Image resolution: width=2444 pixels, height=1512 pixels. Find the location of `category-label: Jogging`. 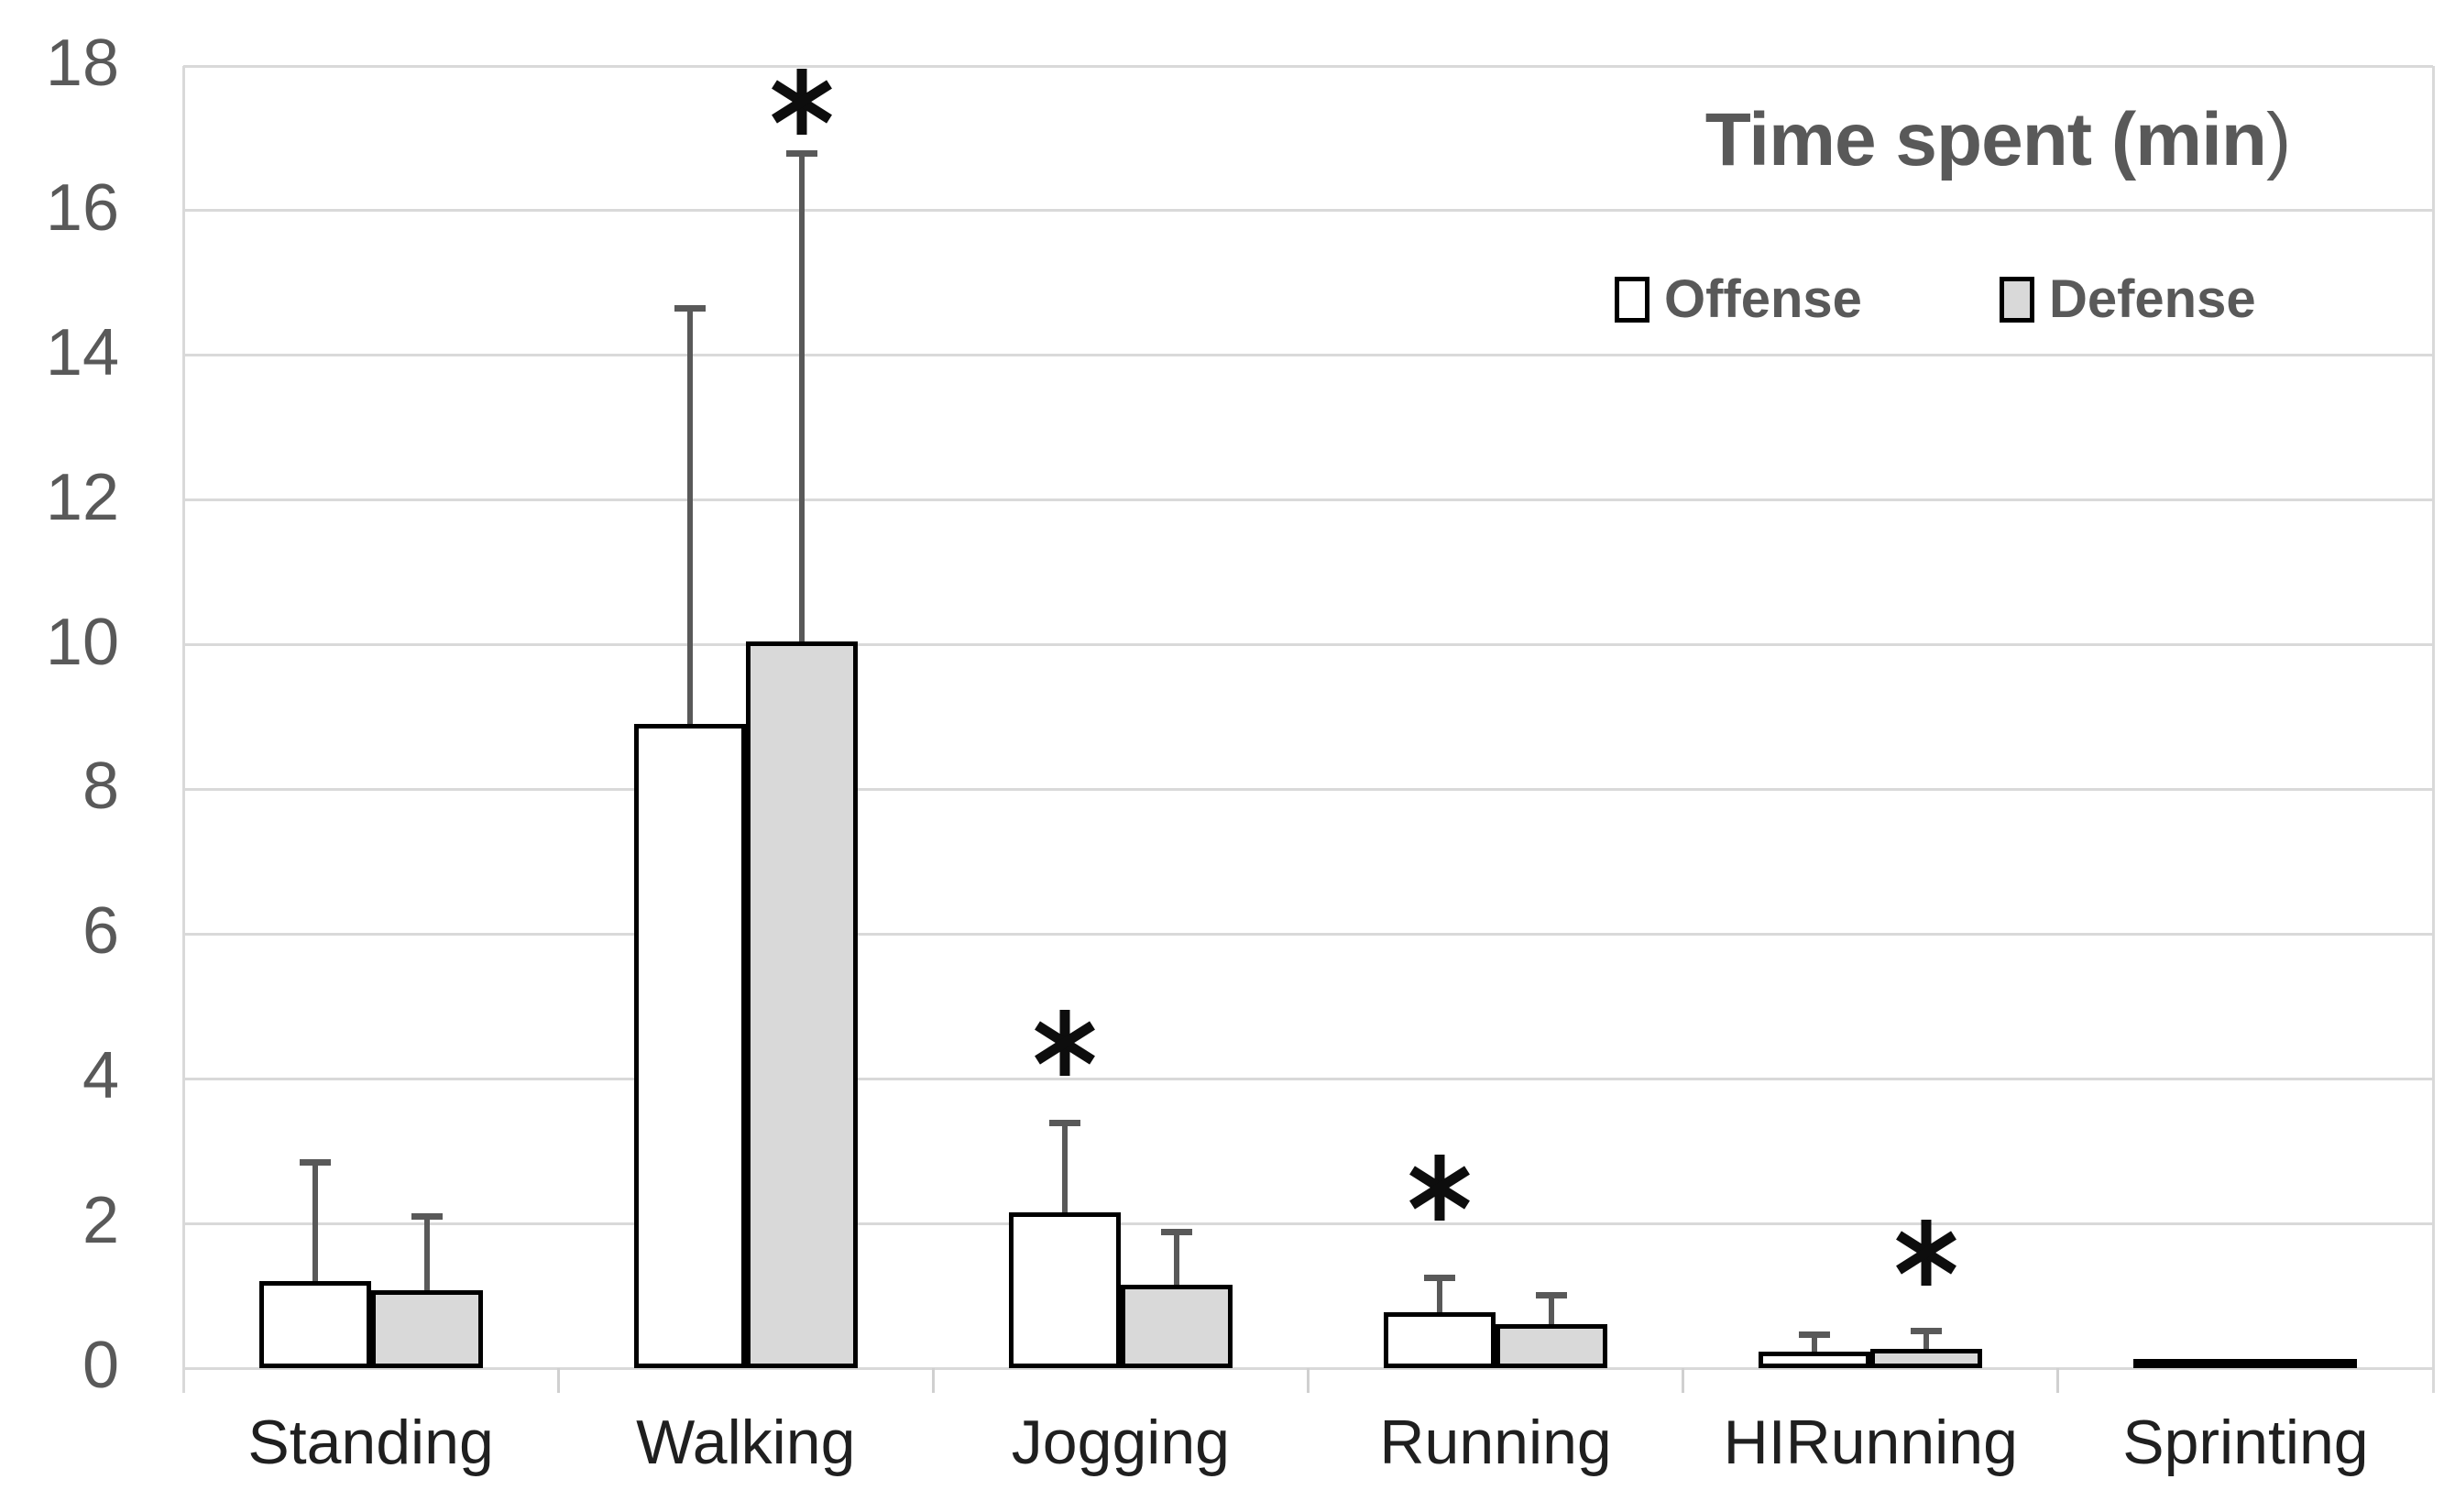

category-label: Jogging is located at coordinates (1121, 1442).